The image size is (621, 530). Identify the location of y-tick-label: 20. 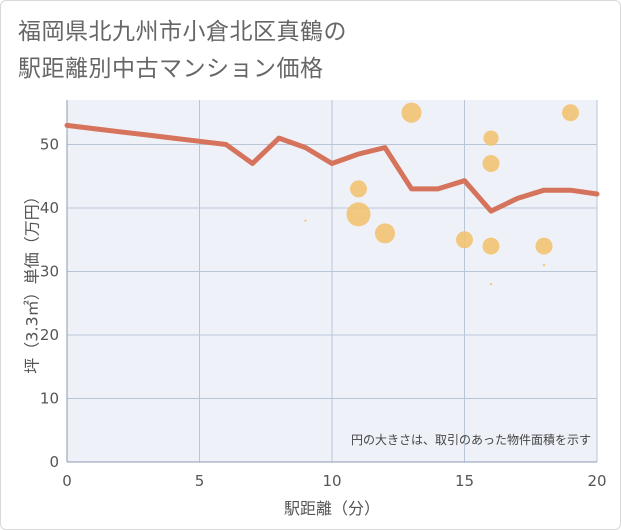
(49, 335).